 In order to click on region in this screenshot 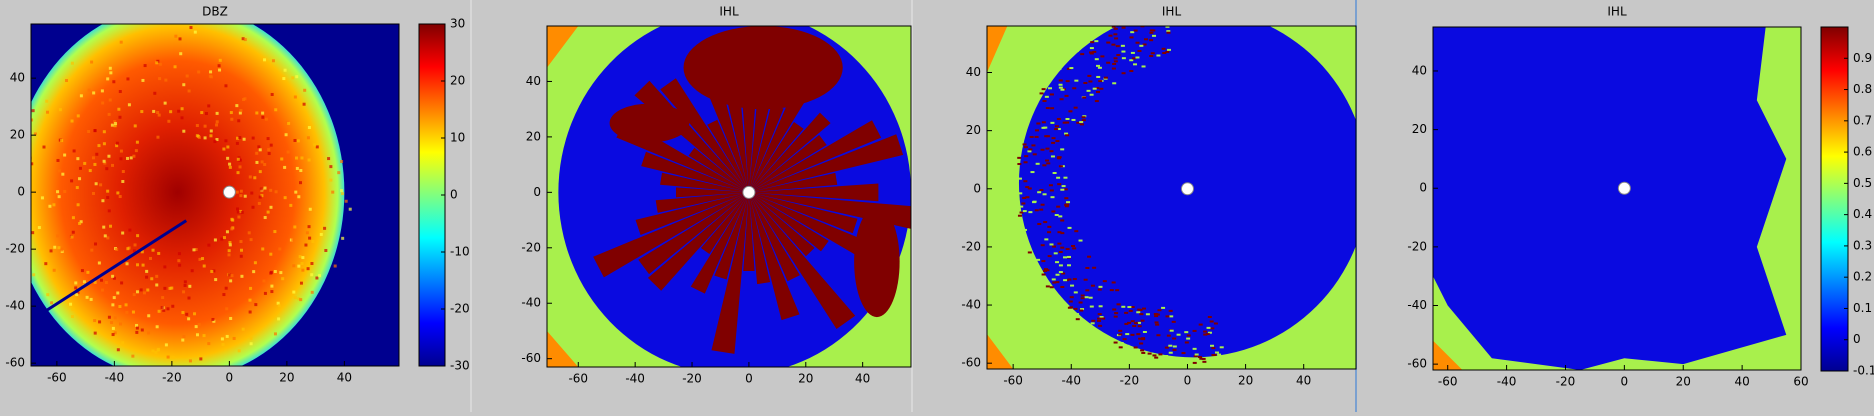, I will do `click(563, 47)`.